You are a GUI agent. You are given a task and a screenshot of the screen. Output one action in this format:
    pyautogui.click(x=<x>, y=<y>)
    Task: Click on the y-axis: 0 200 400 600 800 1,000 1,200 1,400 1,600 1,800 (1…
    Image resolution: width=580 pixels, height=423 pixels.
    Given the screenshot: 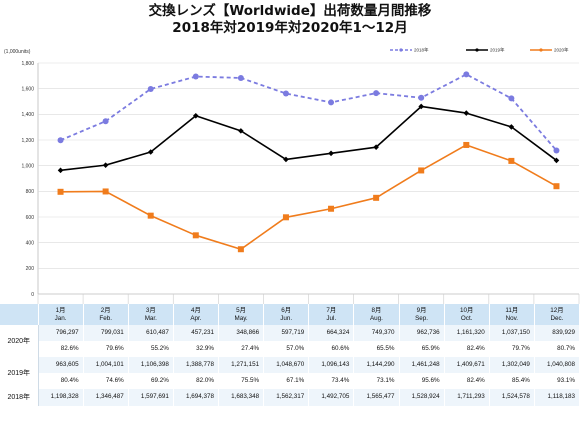 What is the action you would take?
    pyautogui.click(x=19, y=173)
    